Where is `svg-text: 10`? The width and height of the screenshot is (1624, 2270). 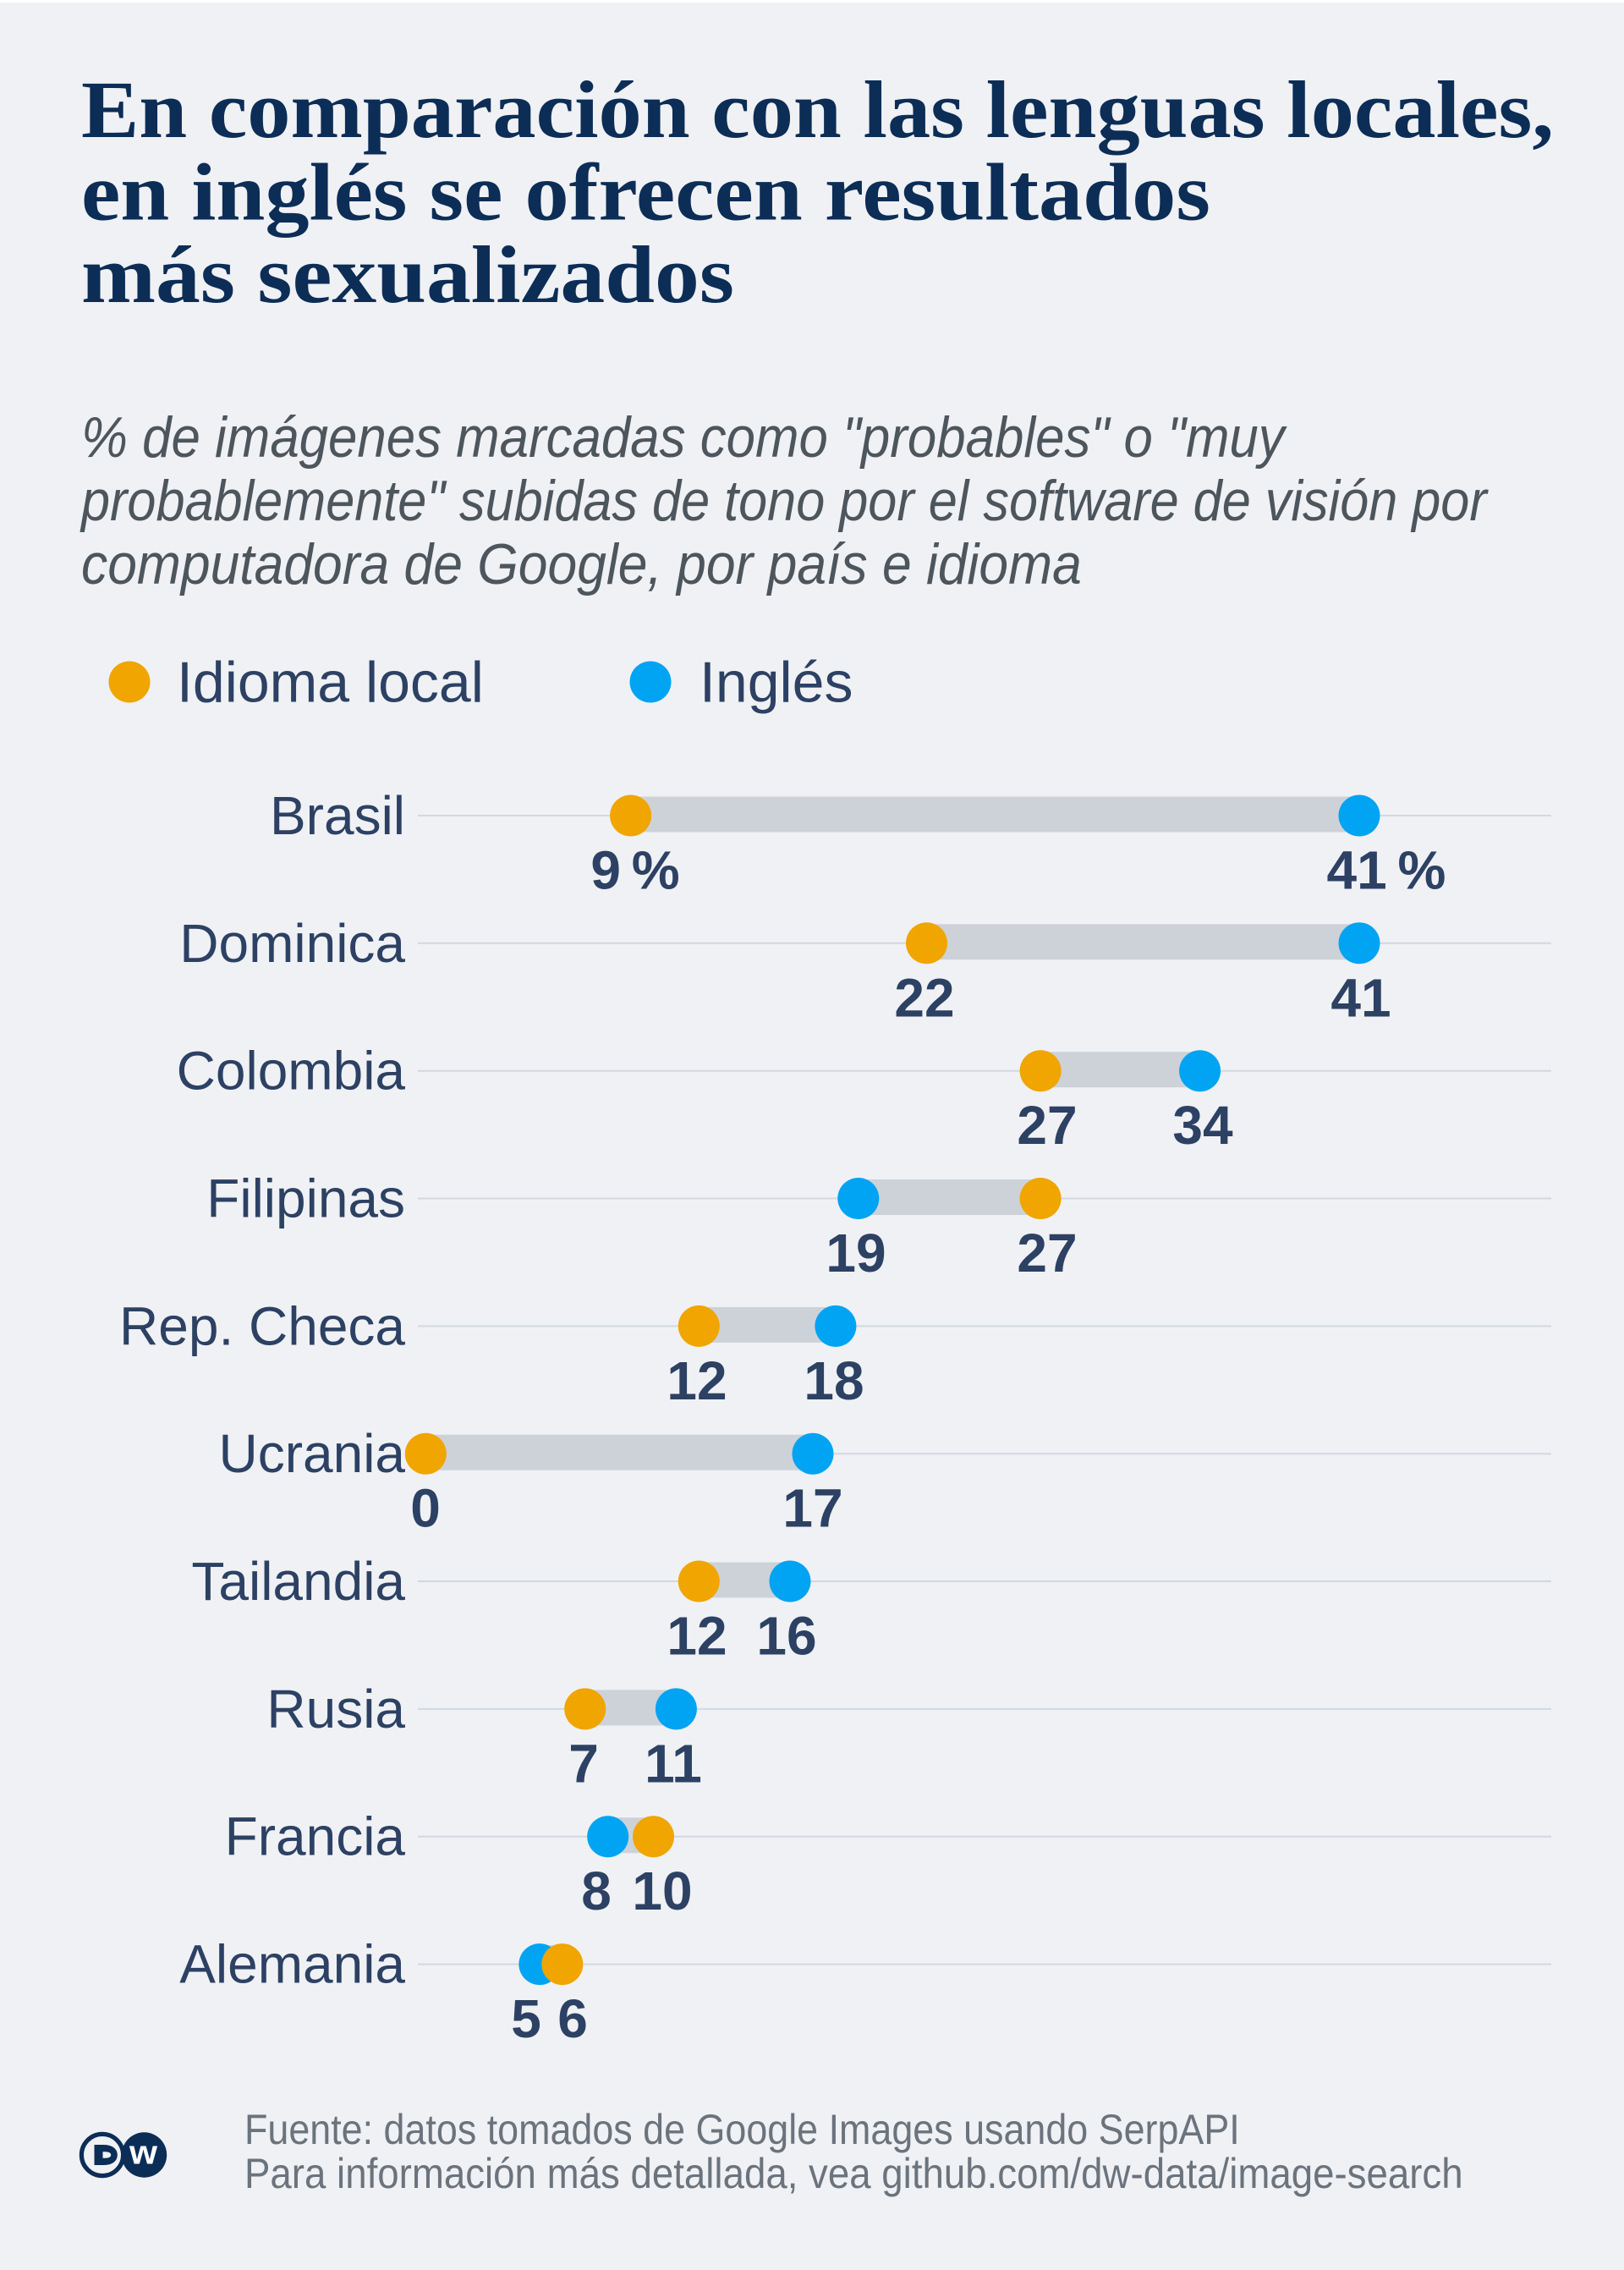
svg-text: 10 is located at coordinates (662, 1891).